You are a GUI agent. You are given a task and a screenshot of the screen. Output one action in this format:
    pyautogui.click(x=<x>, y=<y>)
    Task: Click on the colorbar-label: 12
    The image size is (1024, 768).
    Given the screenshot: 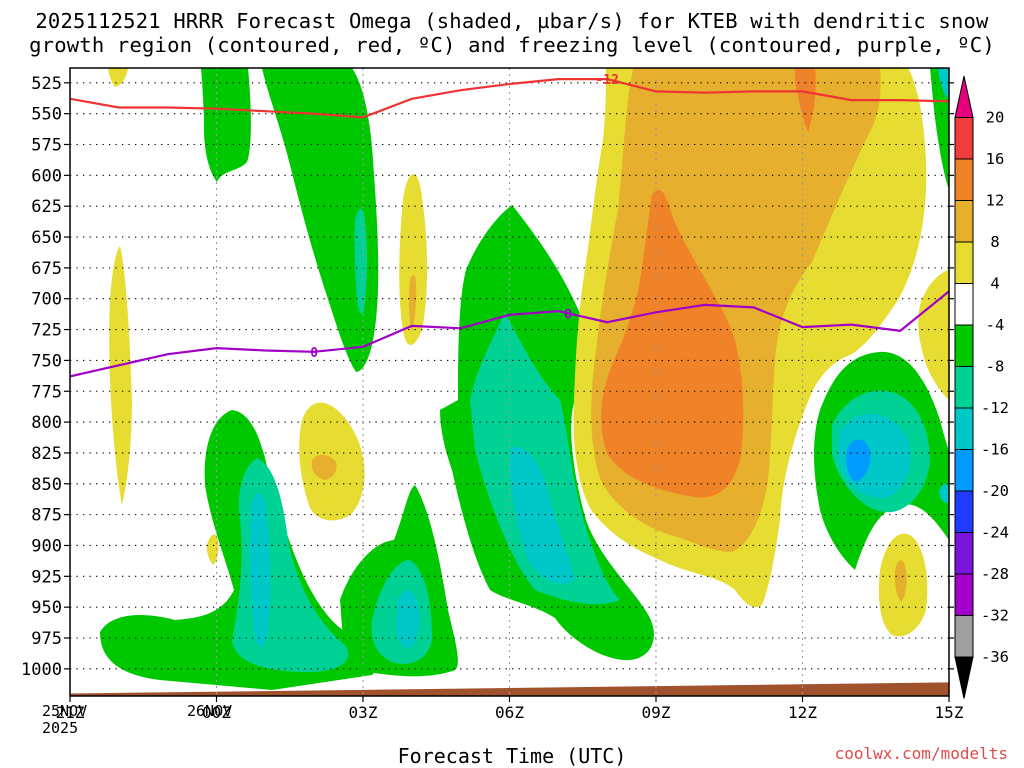 What is the action you would take?
    pyautogui.click(x=995, y=201)
    